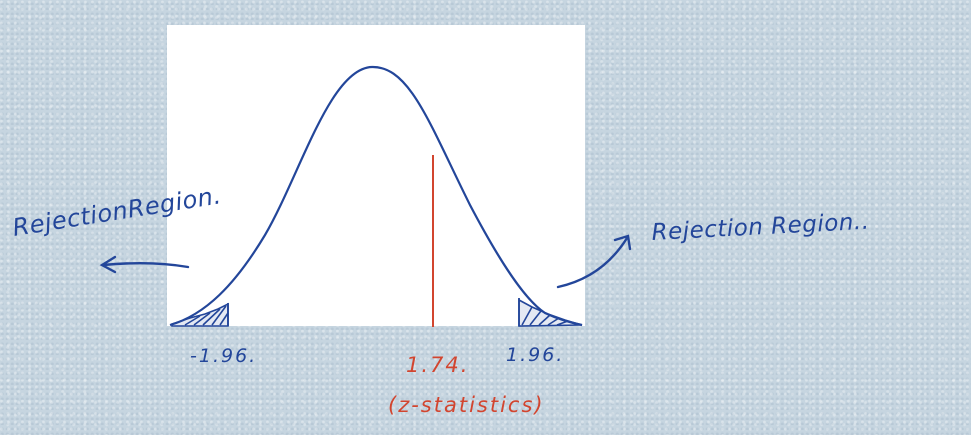  Describe the element at coordinates (145, 265) in the screenshot. I see `left-arrow` at that location.